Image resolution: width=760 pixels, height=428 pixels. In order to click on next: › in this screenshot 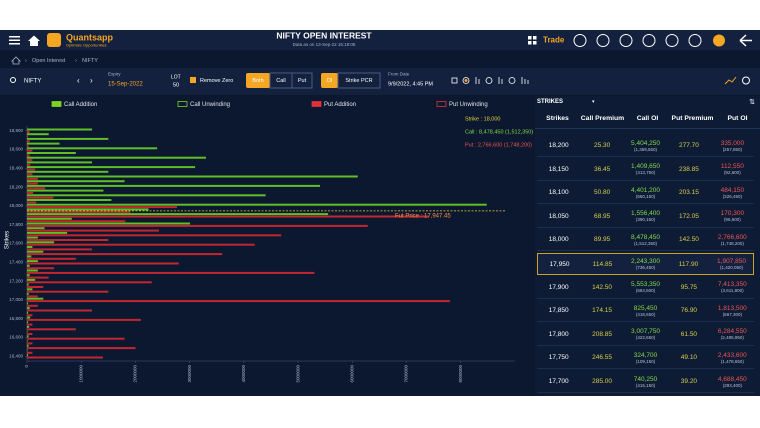, I will do `click(91, 80)`.